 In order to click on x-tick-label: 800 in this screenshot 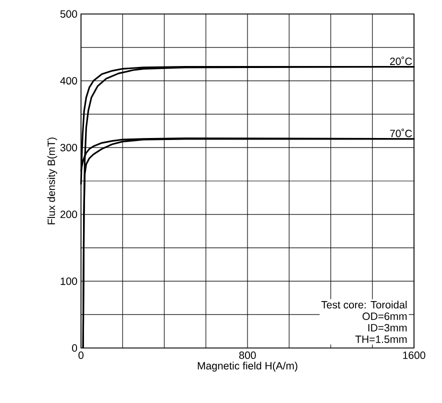, I will do `click(247, 355)`.